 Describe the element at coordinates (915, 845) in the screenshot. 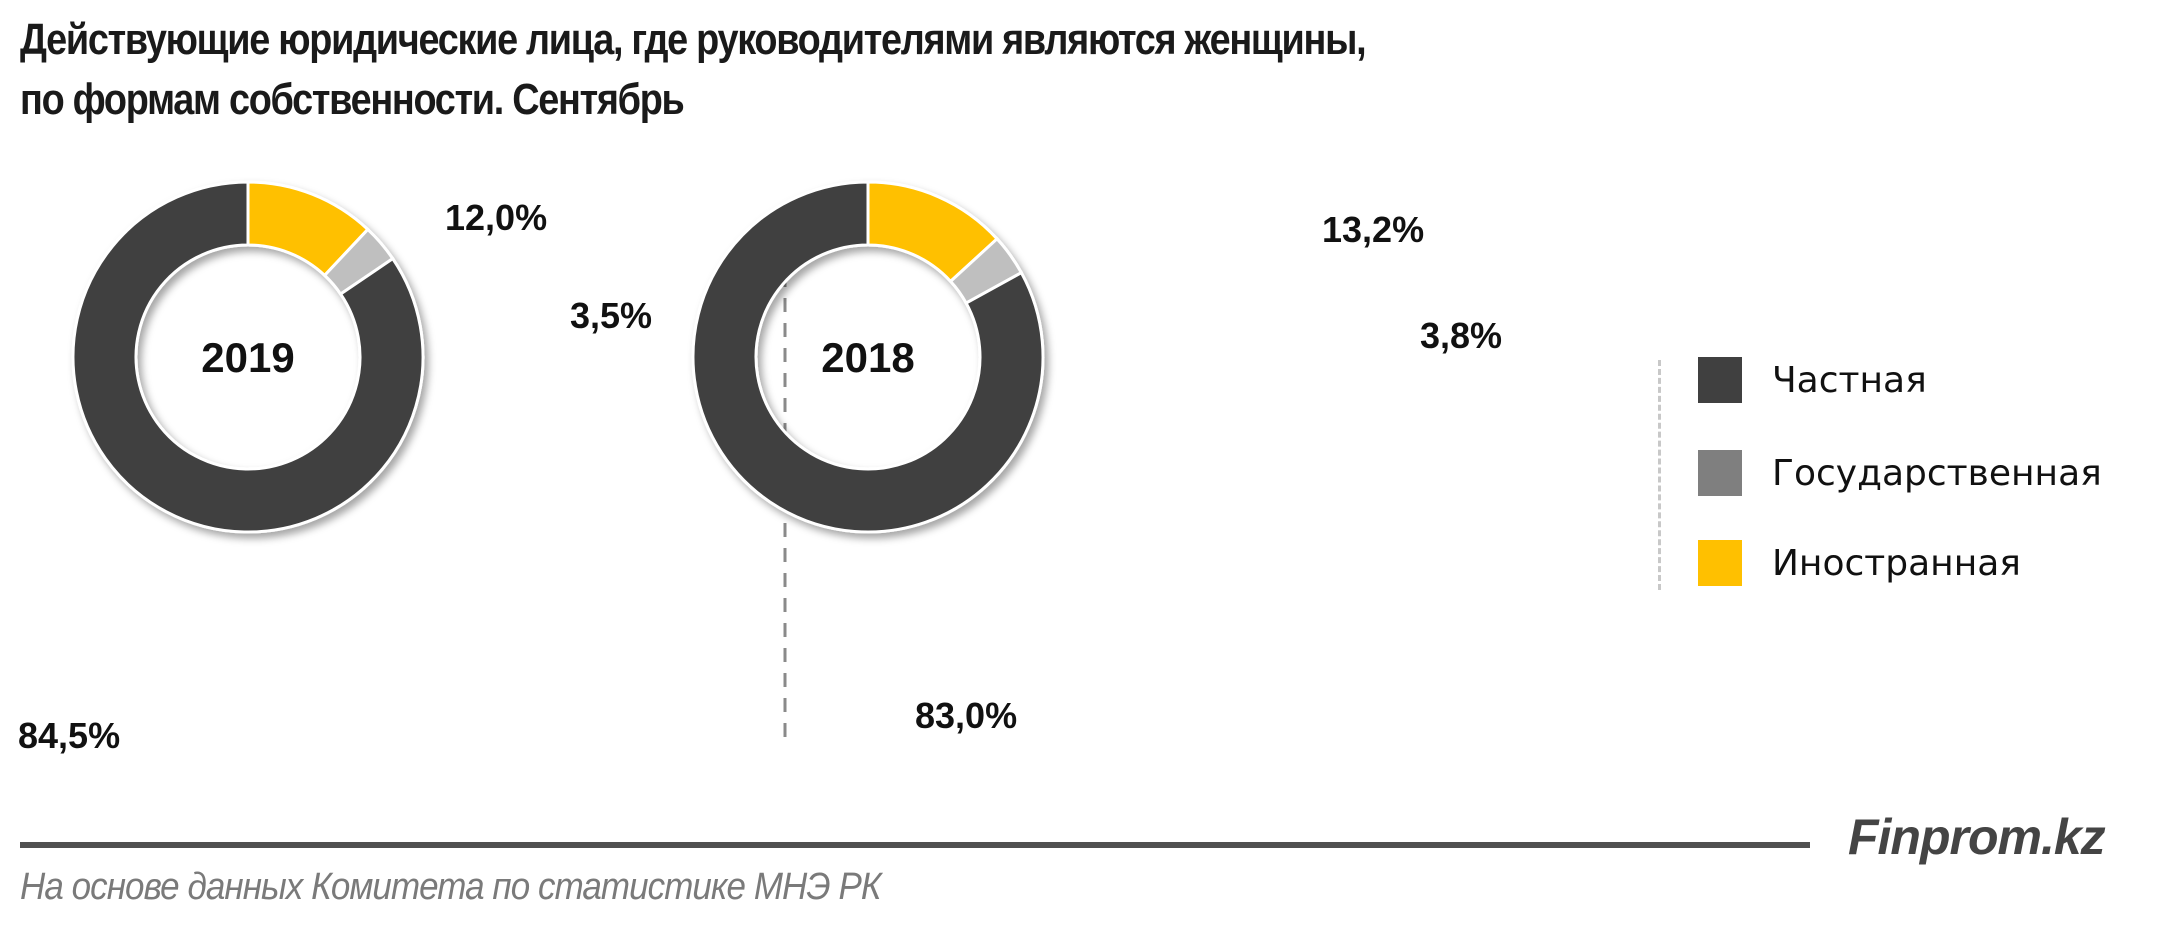

I see `footer-rule` at that location.